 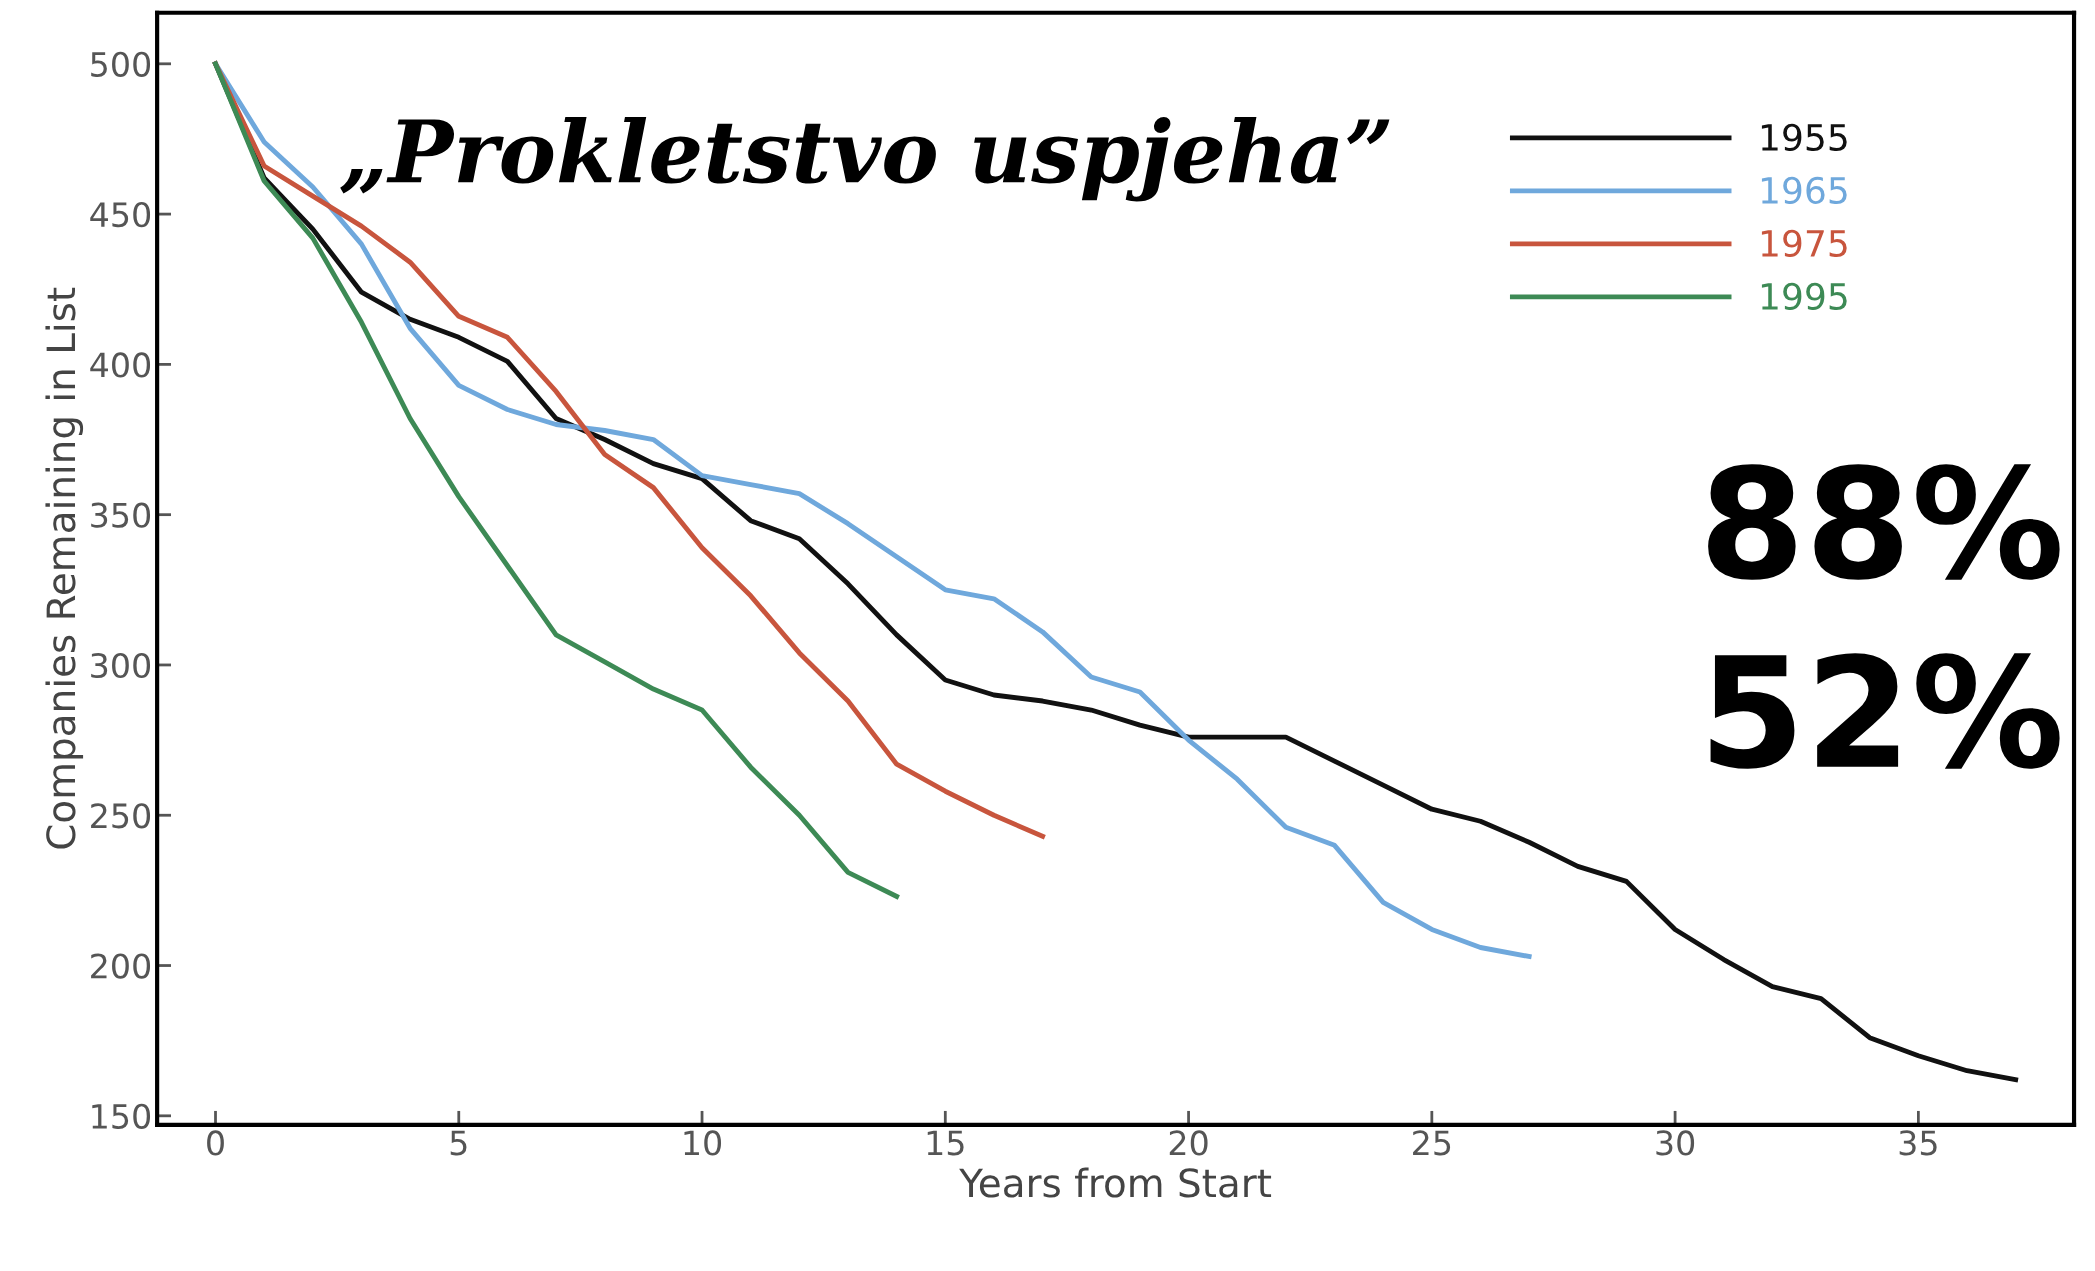 I want to click on x-tick-label: 25, so click(x=1432, y=1143).